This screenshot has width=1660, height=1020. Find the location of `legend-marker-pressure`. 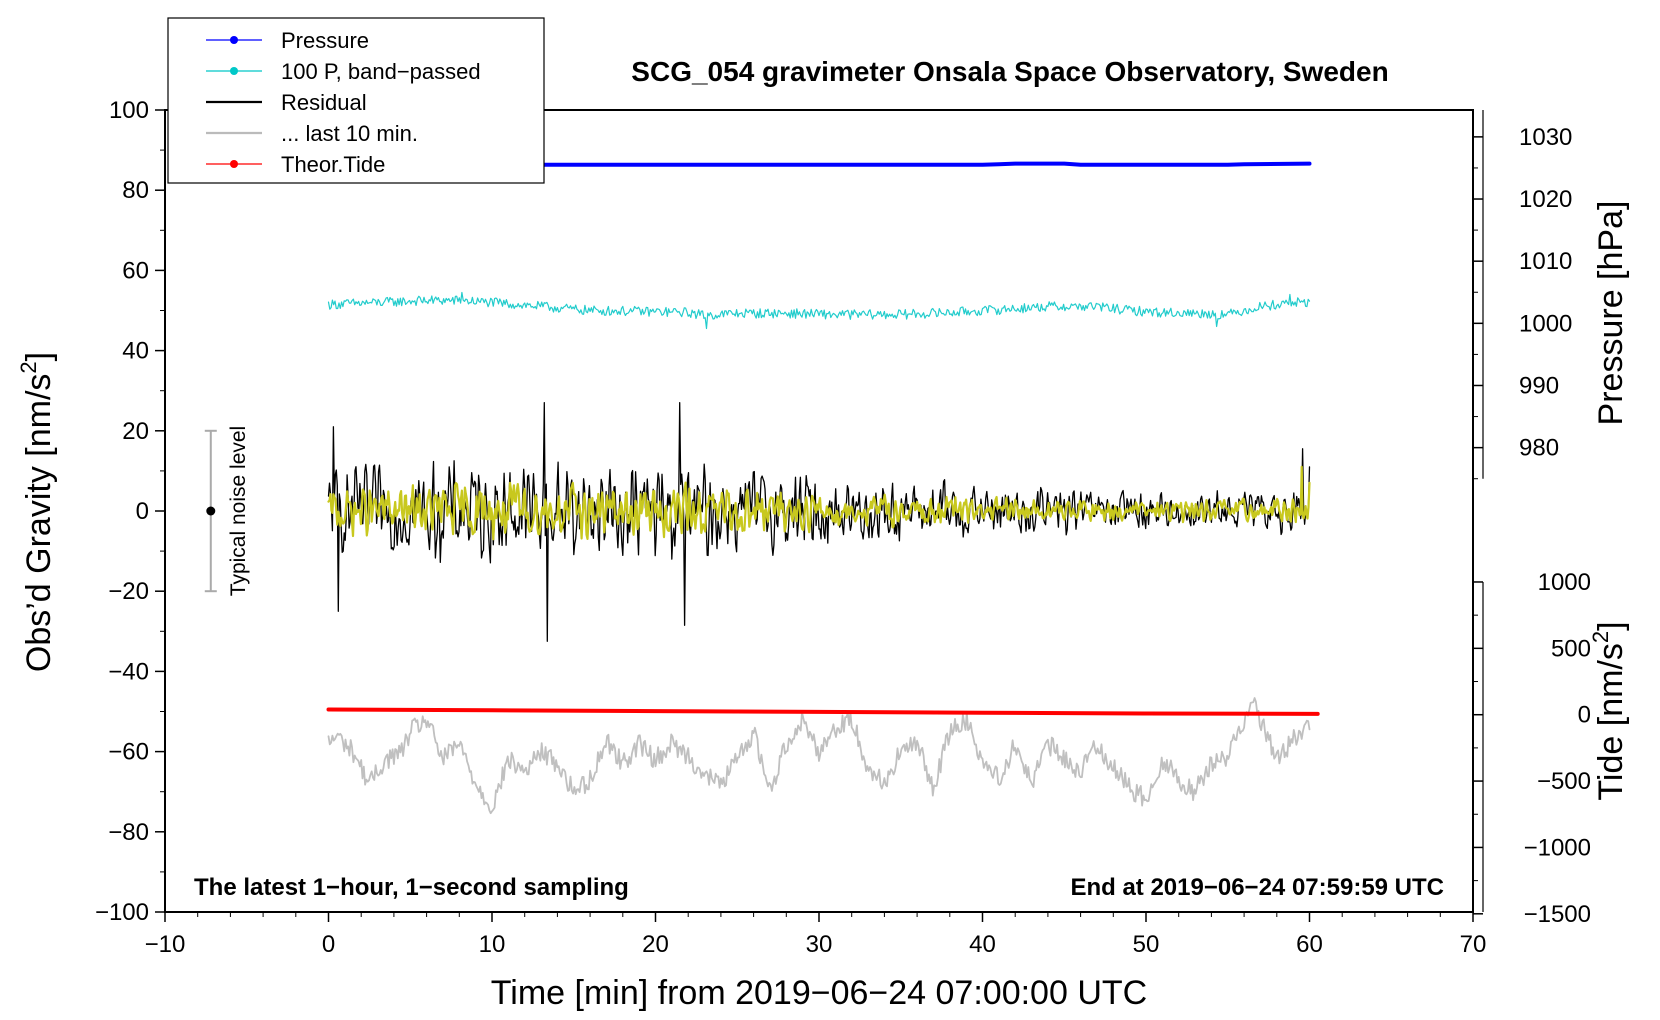

legend-marker-pressure is located at coordinates (234, 40).